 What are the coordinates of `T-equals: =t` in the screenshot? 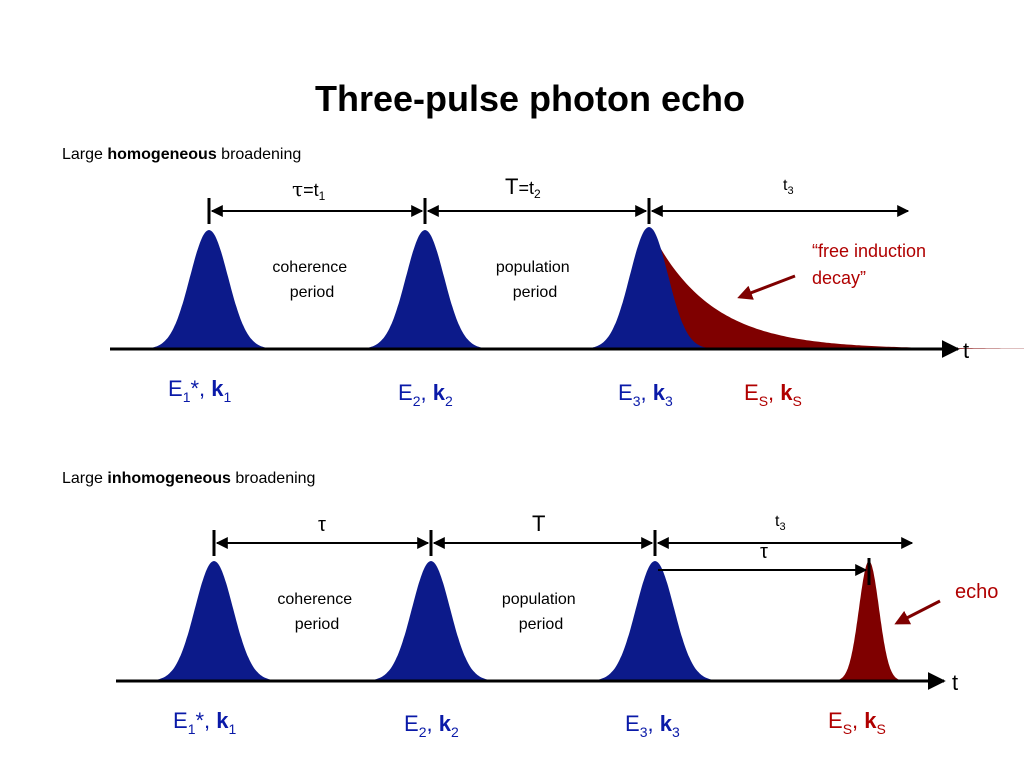 It's located at (526, 188).